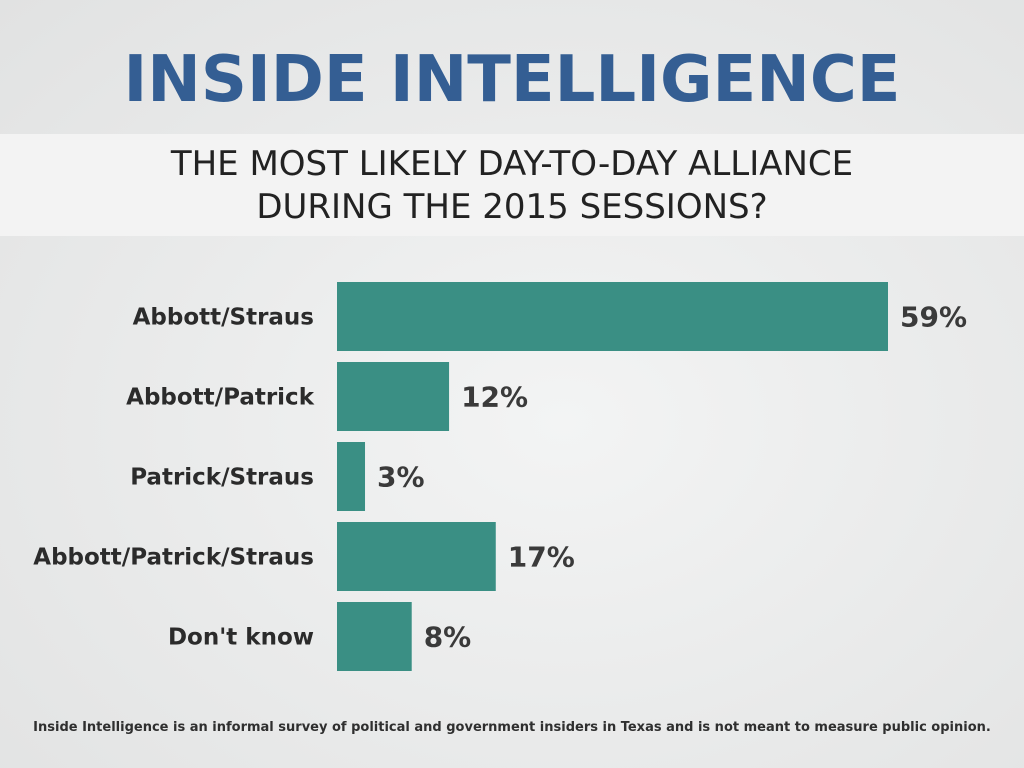 The width and height of the screenshot is (1024, 768). I want to click on question-band, so click(512, 185).